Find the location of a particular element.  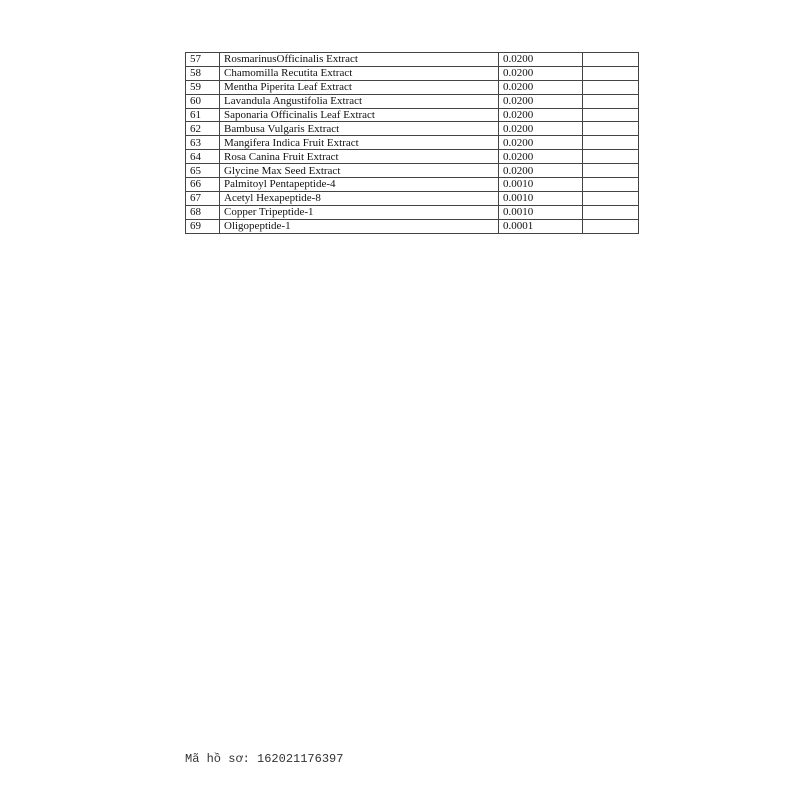

table-row: 60 Lavandula Angustifolia Extract 0.0200 is located at coordinates (412, 101).